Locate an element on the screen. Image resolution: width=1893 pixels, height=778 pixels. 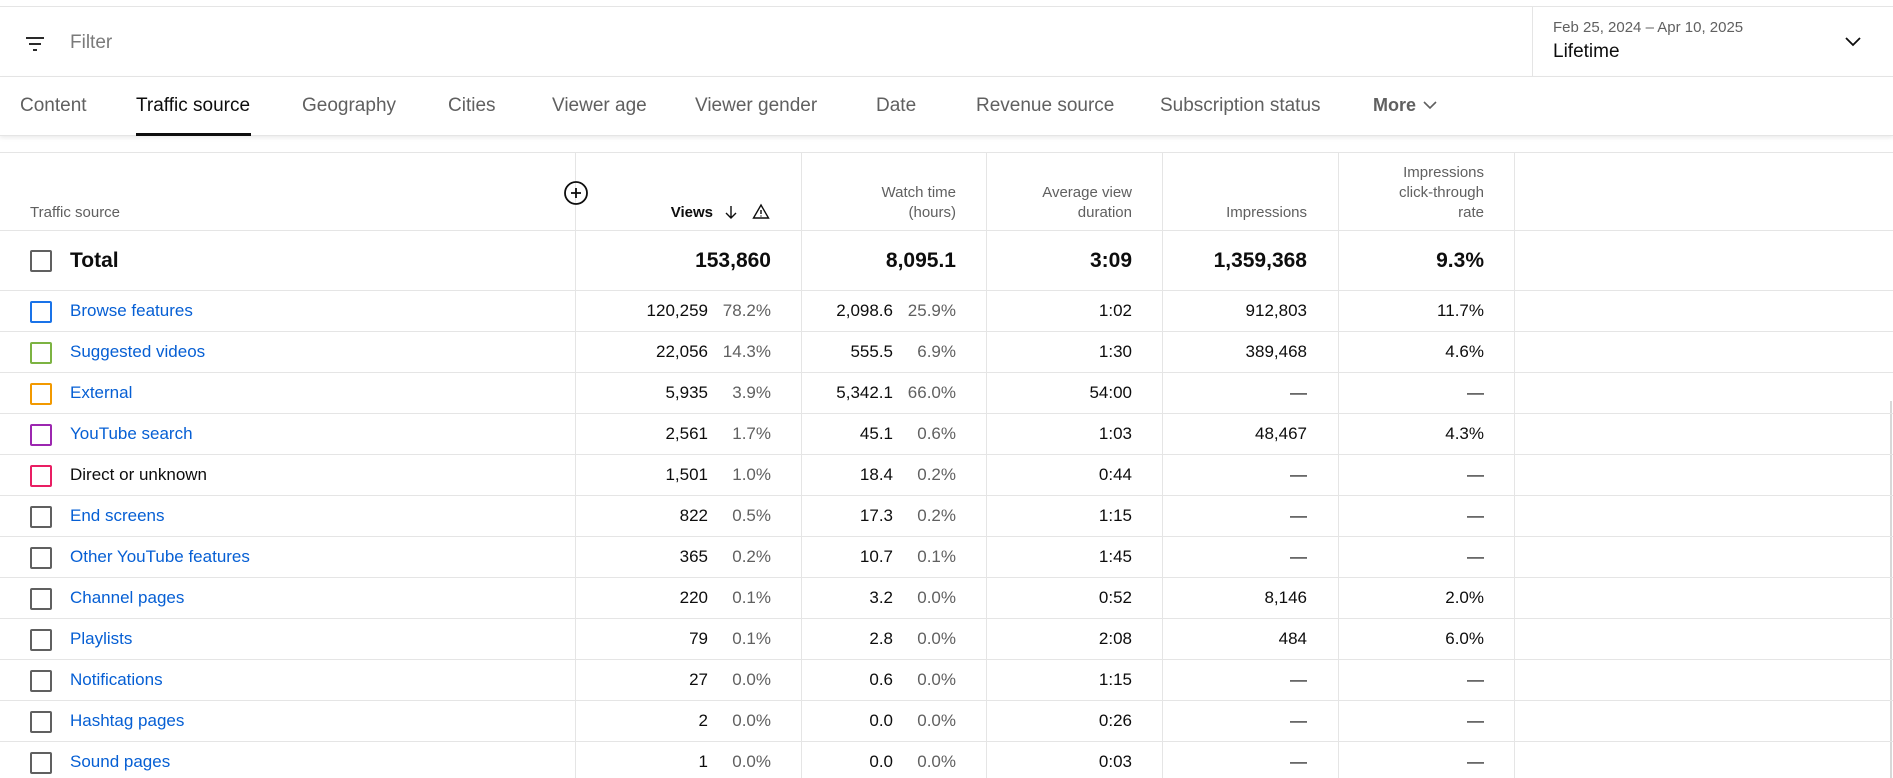
tab-traffic-source: Traffic source is located at coordinates (193, 105).